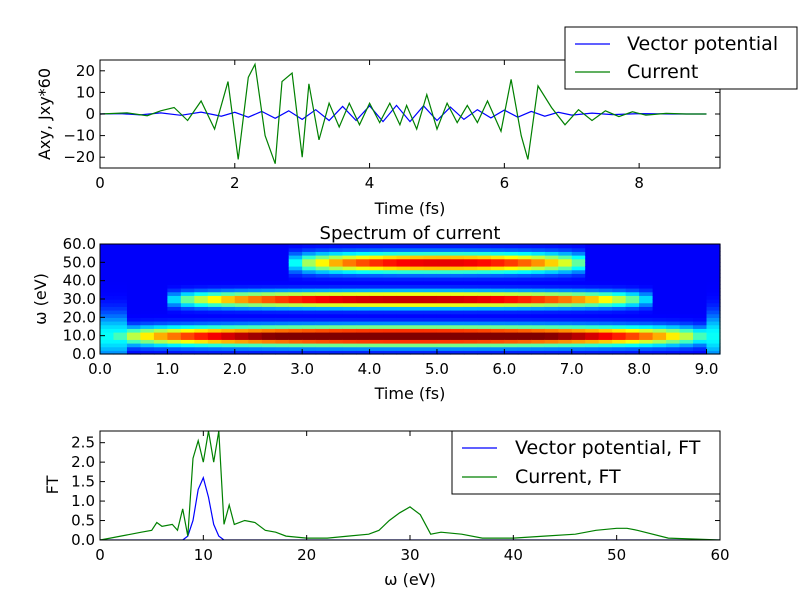 Image resolution: width=800 pixels, height=600 pixels. What do you see at coordinates (100, 183) in the screenshot?
I see `x-tick-label: 0` at bounding box center [100, 183].